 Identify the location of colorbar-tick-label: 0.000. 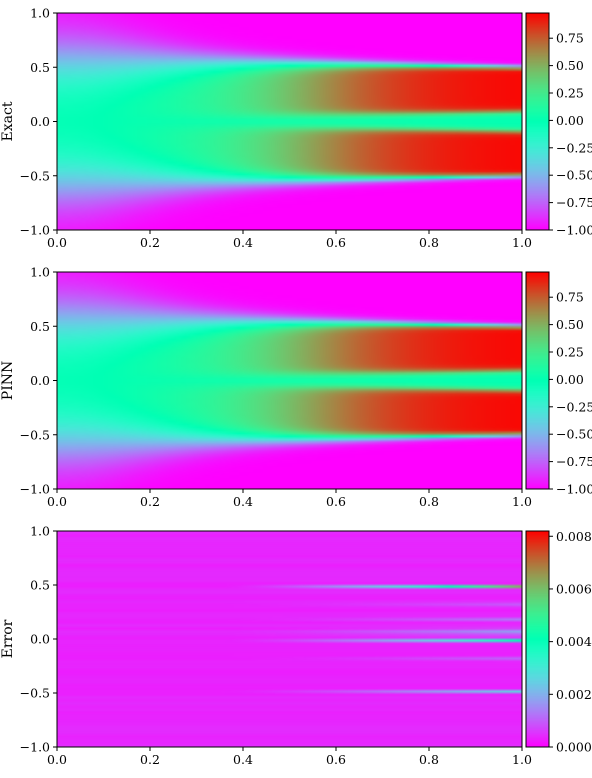
(574, 747).